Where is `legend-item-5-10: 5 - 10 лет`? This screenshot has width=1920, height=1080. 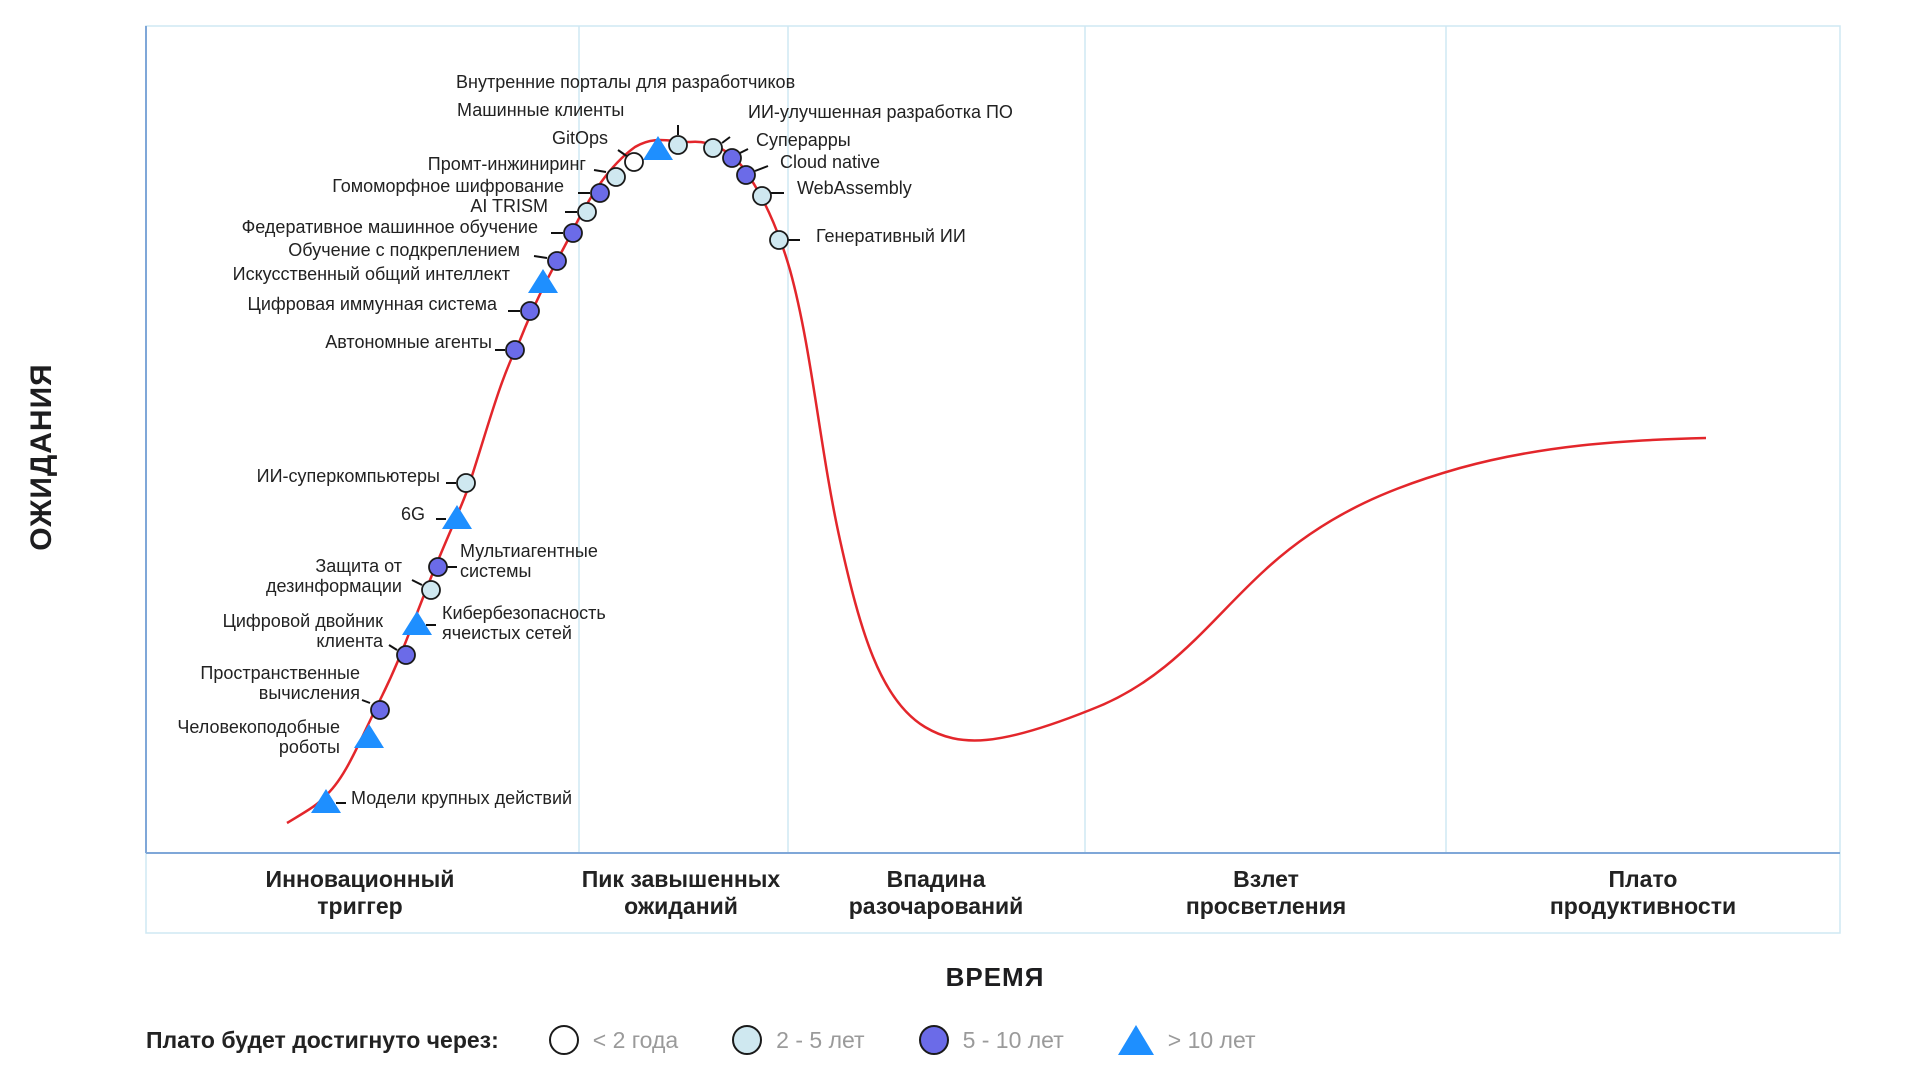
legend-item-5-10: 5 - 10 лет is located at coordinates (991, 1040).